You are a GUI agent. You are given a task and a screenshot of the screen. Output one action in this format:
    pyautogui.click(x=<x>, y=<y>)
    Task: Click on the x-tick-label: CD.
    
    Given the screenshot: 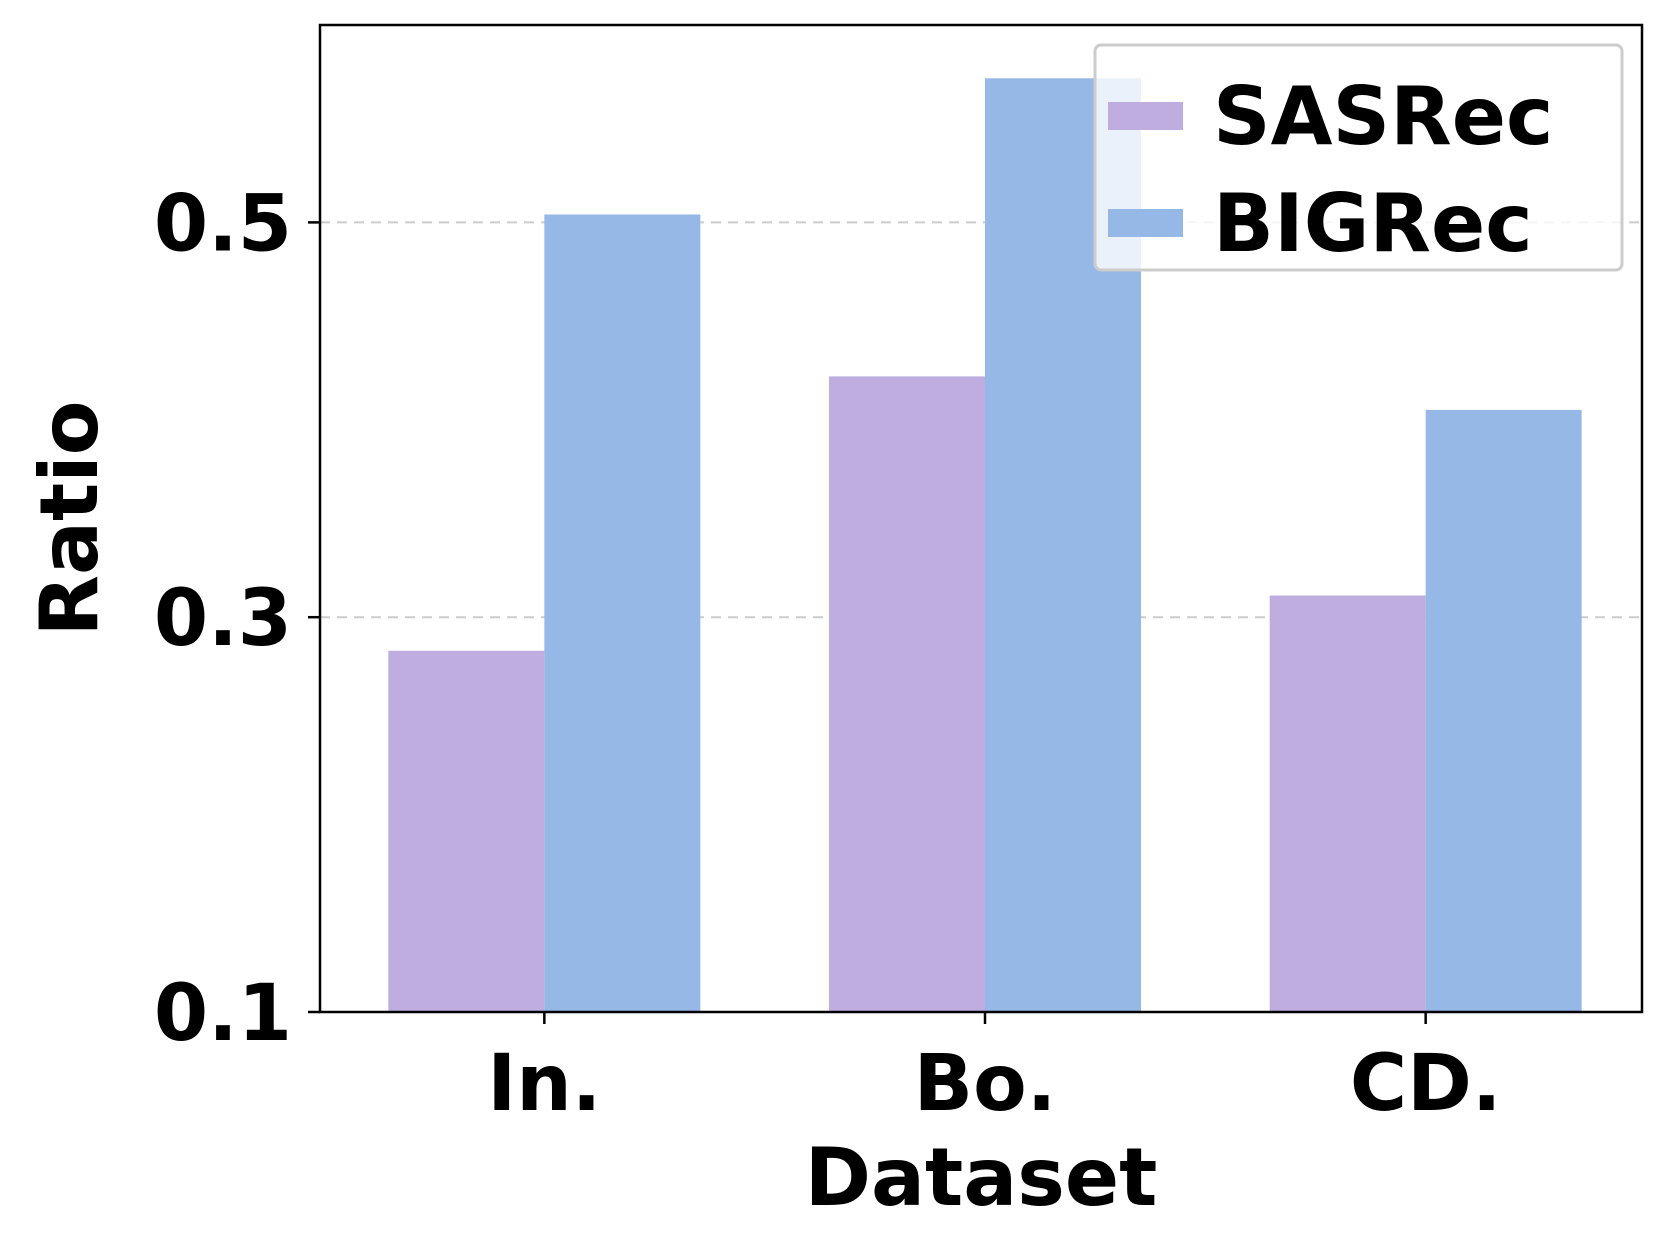 What is the action you would take?
    pyautogui.click(x=1426, y=1084)
    